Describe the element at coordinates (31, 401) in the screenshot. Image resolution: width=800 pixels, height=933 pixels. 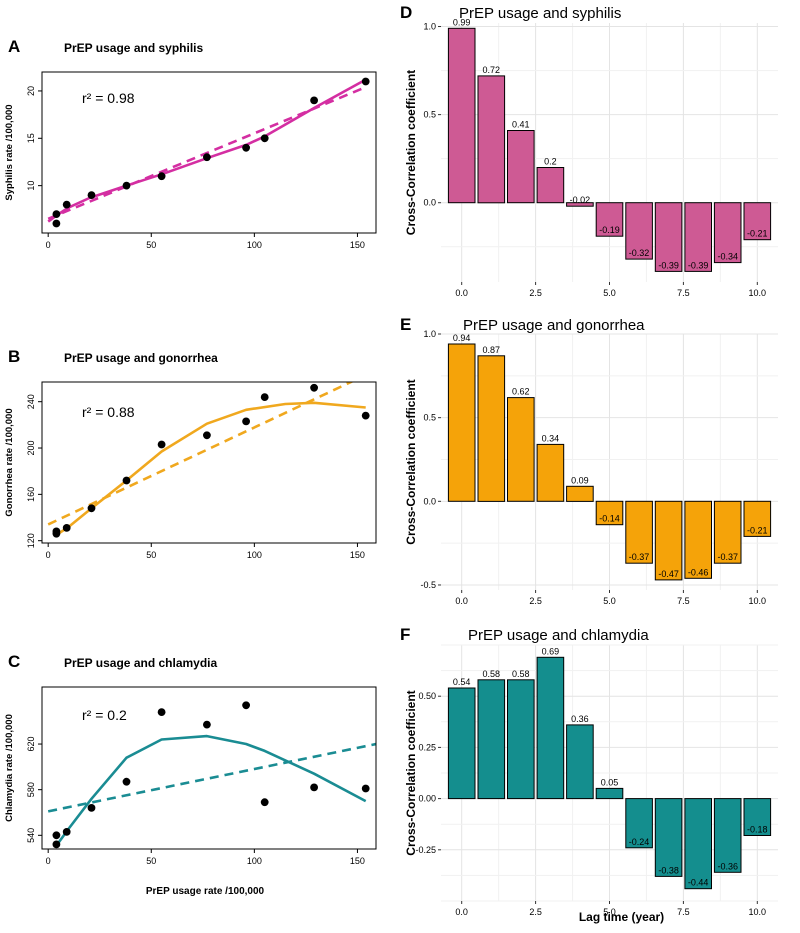
I see `y-tick-label: 240` at that location.